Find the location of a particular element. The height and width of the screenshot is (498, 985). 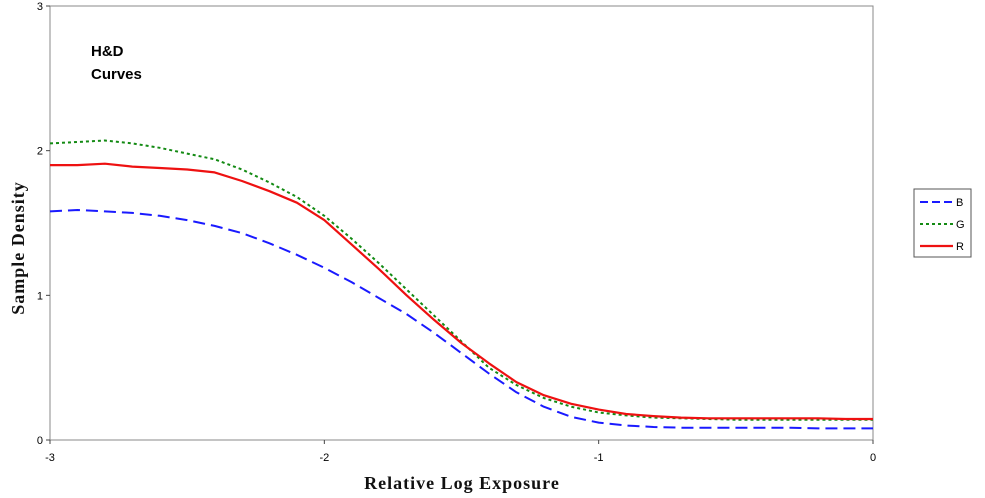

legend-items: BGR is located at coordinates (942, 225).